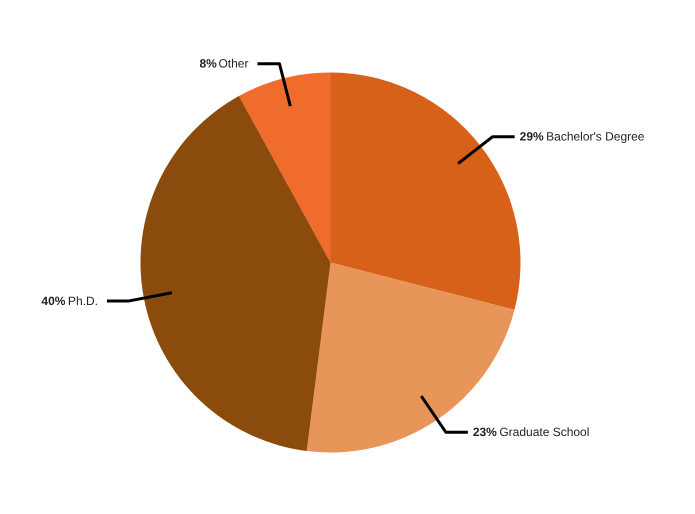  Describe the element at coordinates (83, 301) in the screenshot. I see `slice-label: Ph.D.` at that location.